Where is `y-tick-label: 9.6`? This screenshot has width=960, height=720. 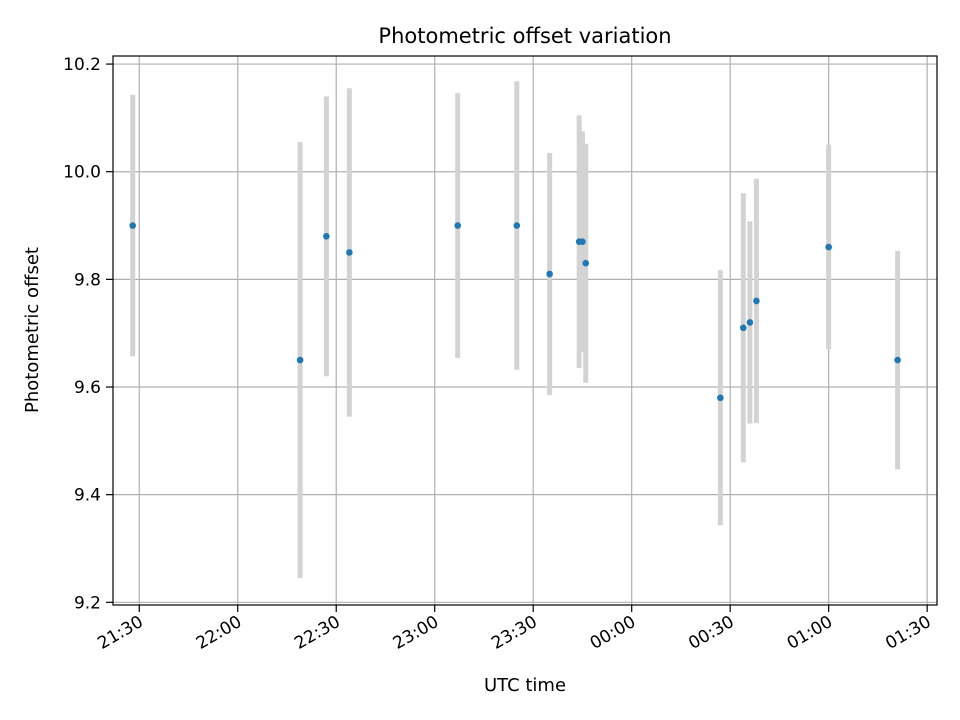 y-tick-label: 9.6 is located at coordinates (87, 388).